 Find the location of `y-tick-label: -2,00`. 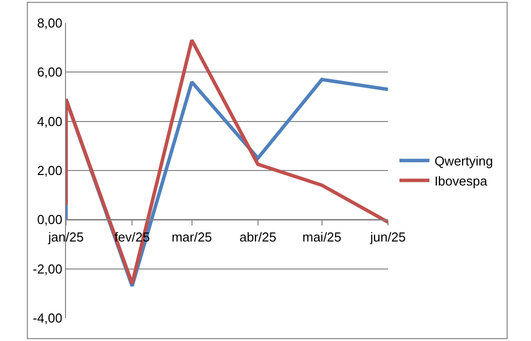

y-tick-label: -2,00 is located at coordinates (47, 268).